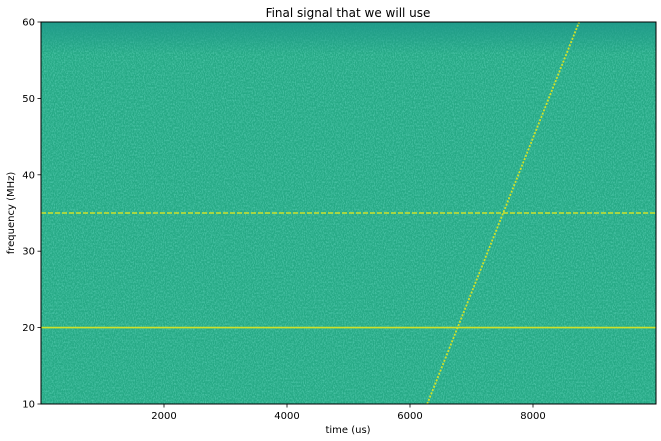 This screenshot has height=441, width=661. Describe the element at coordinates (31, 214) in the screenshot. I see `y-axis-ticks: 10 20 30 40 50 60` at that location.